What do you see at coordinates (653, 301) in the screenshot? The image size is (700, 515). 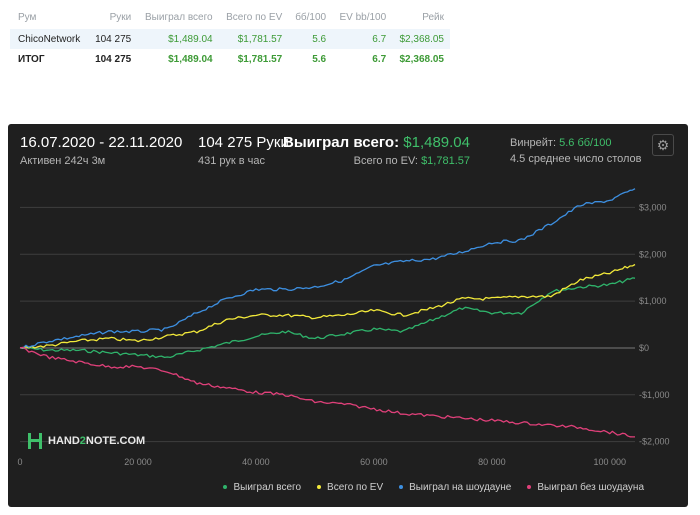 I see `y-tick-label: $1,000` at bounding box center [653, 301].